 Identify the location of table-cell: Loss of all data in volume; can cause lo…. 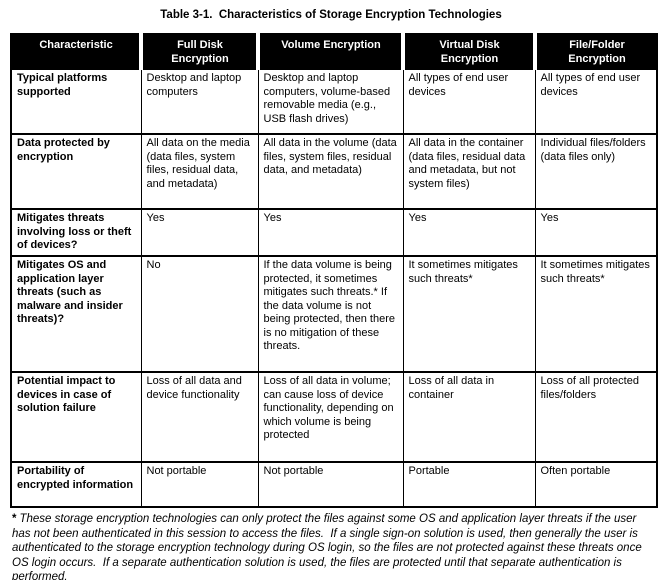
(330, 417).